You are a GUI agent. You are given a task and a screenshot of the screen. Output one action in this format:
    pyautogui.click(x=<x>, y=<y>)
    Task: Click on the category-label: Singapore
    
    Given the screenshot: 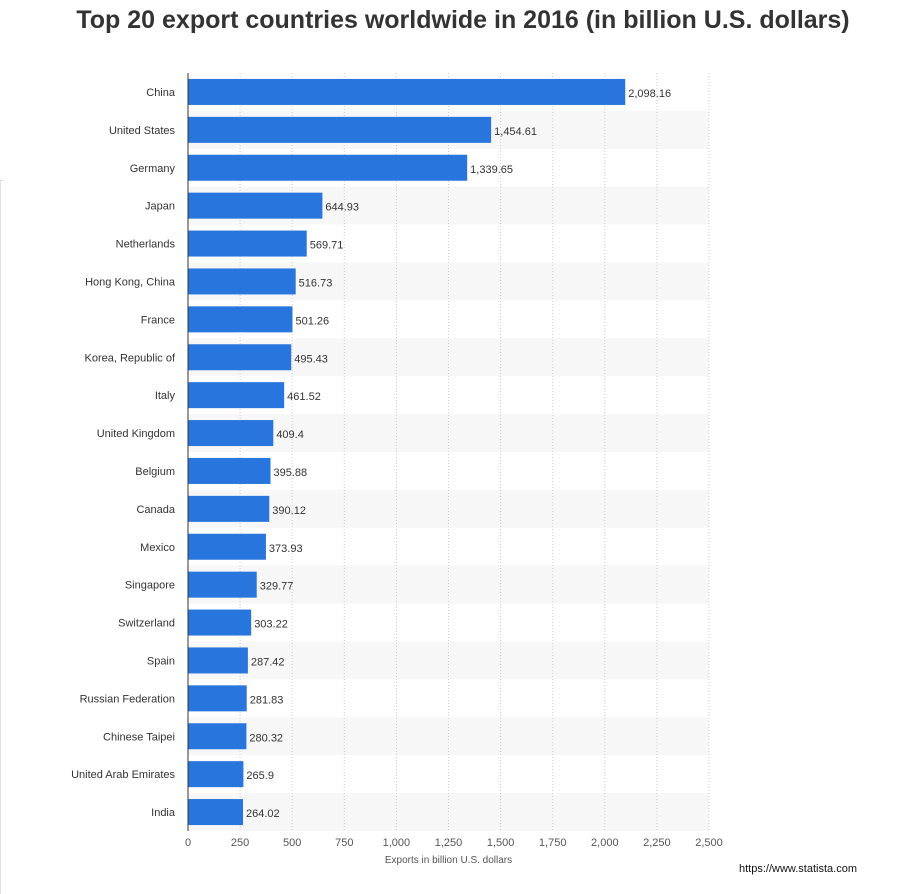 What is the action you would take?
    pyautogui.click(x=150, y=586)
    